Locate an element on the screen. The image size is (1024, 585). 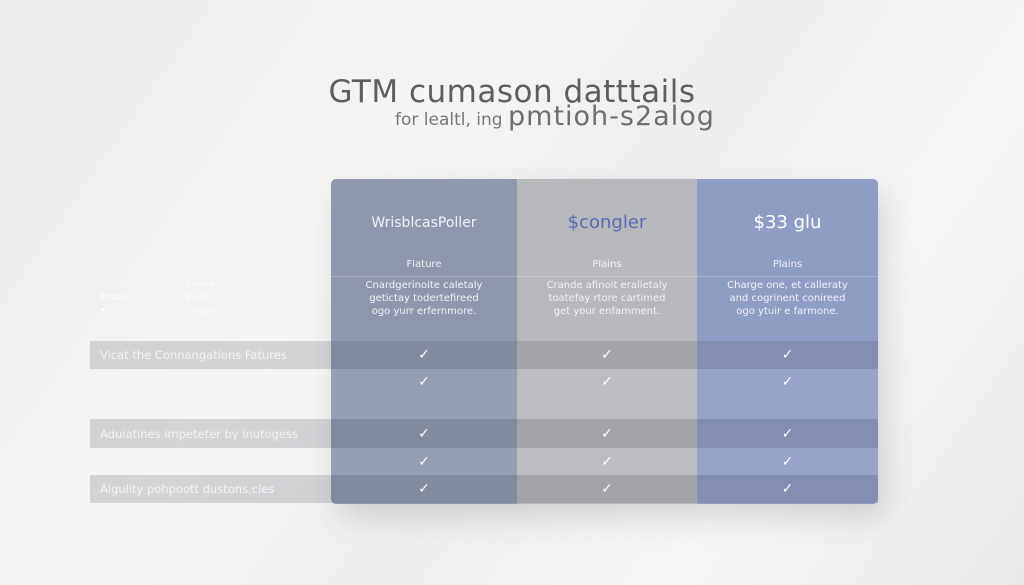
subtitle-large: pmtioh-s2alog is located at coordinates (611, 116).